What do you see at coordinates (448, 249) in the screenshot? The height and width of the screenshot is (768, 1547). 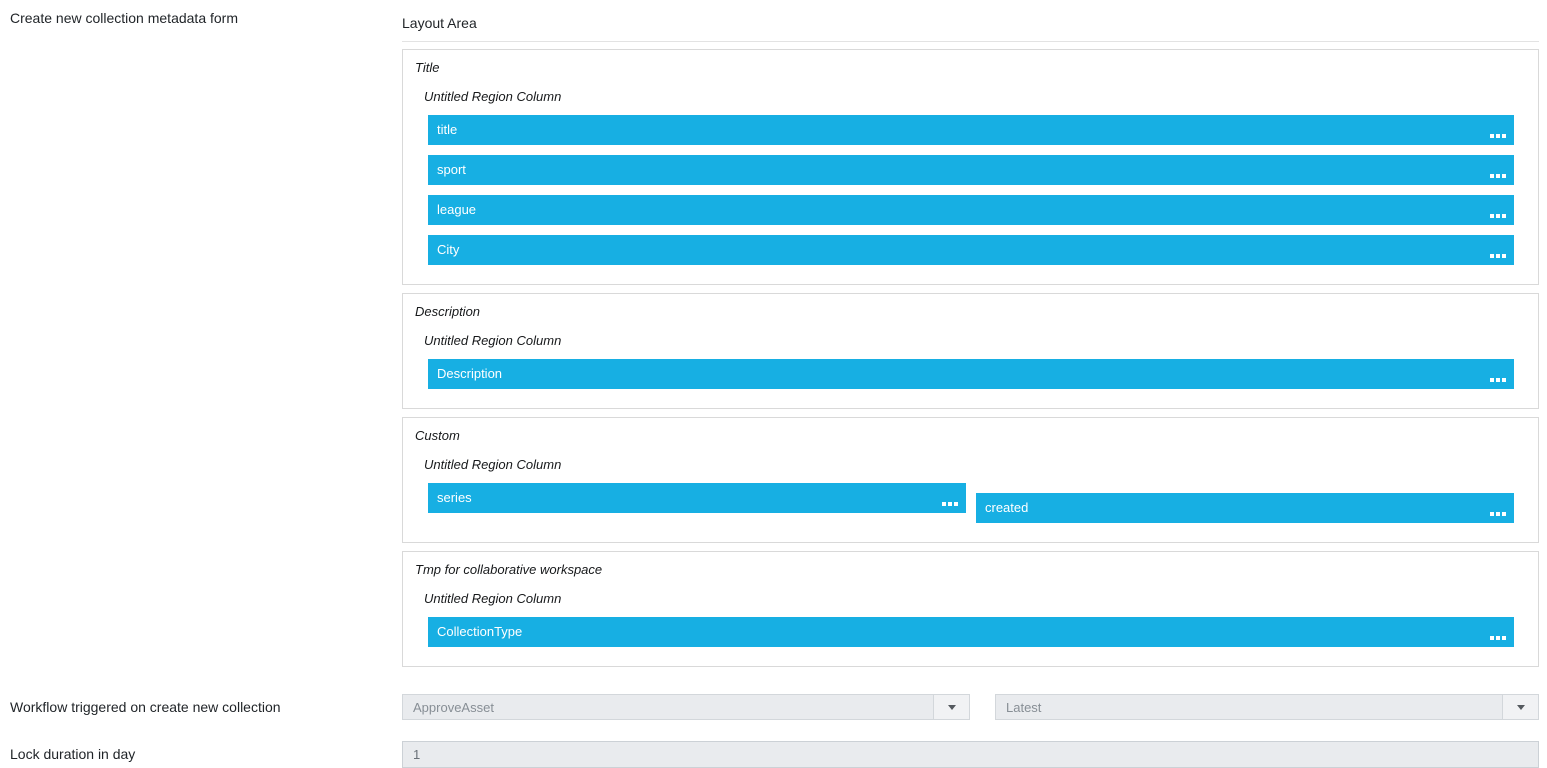 I see `field-bar-label: City` at bounding box center [448, 249].